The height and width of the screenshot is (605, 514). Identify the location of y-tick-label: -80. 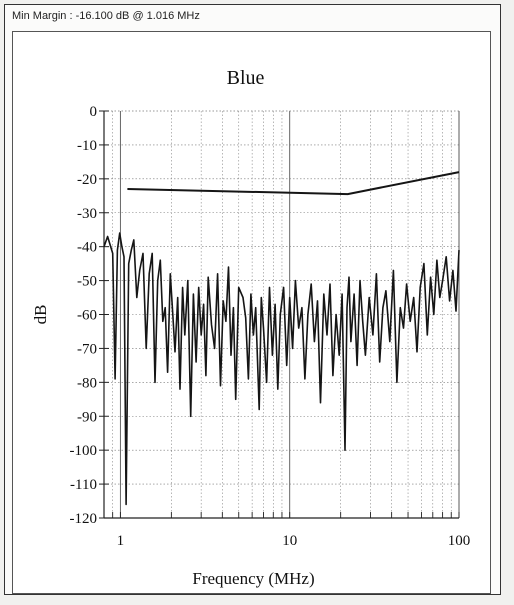
(87, 383).